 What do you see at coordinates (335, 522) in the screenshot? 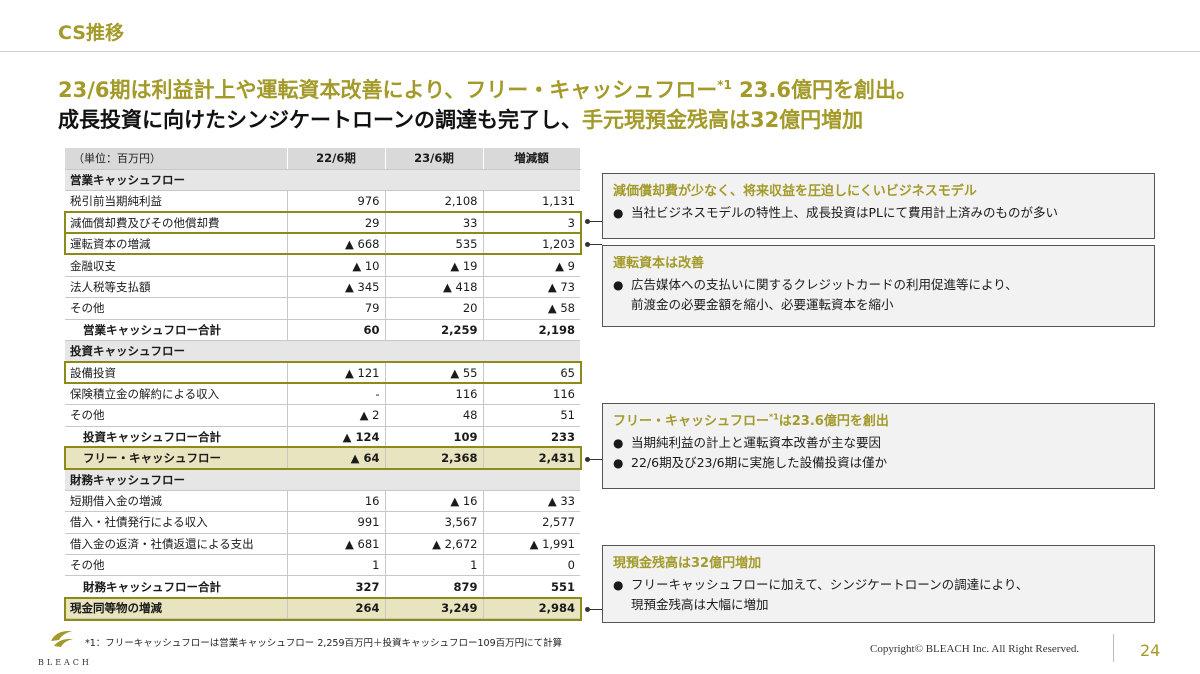
I see `cell-value: 991` at bounding box center [335, 522].